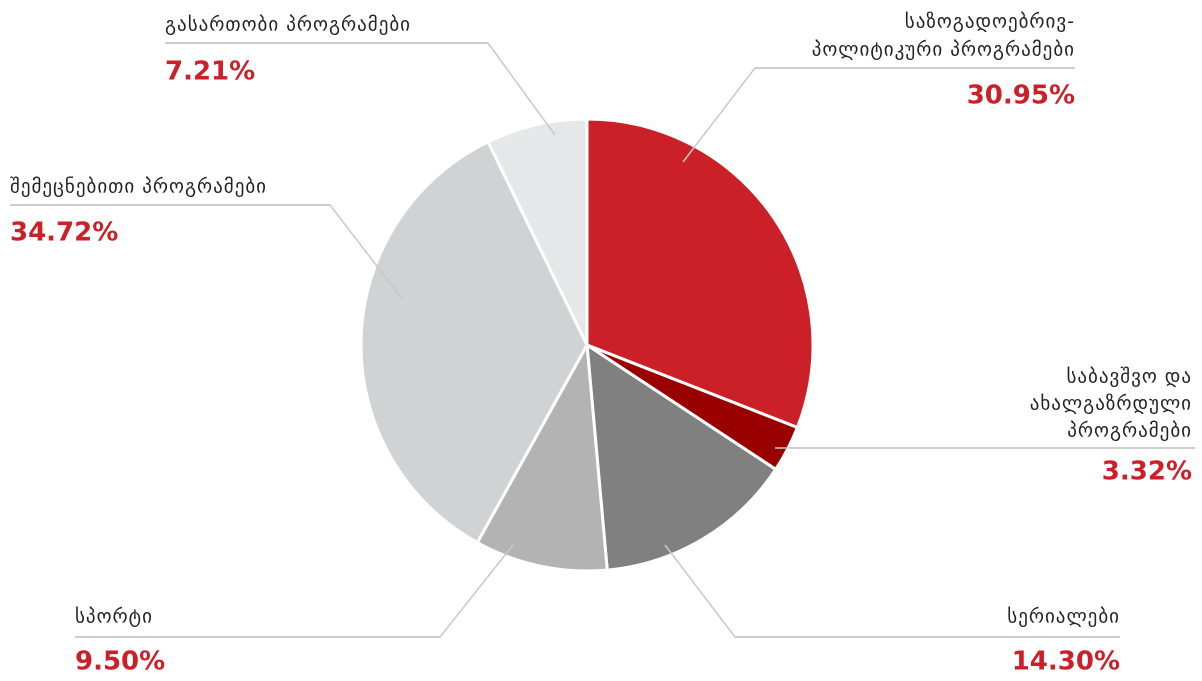 The image size is (1202, 681). I want to click on slice-label: ახალგაზრდული, so click(1111, 404).